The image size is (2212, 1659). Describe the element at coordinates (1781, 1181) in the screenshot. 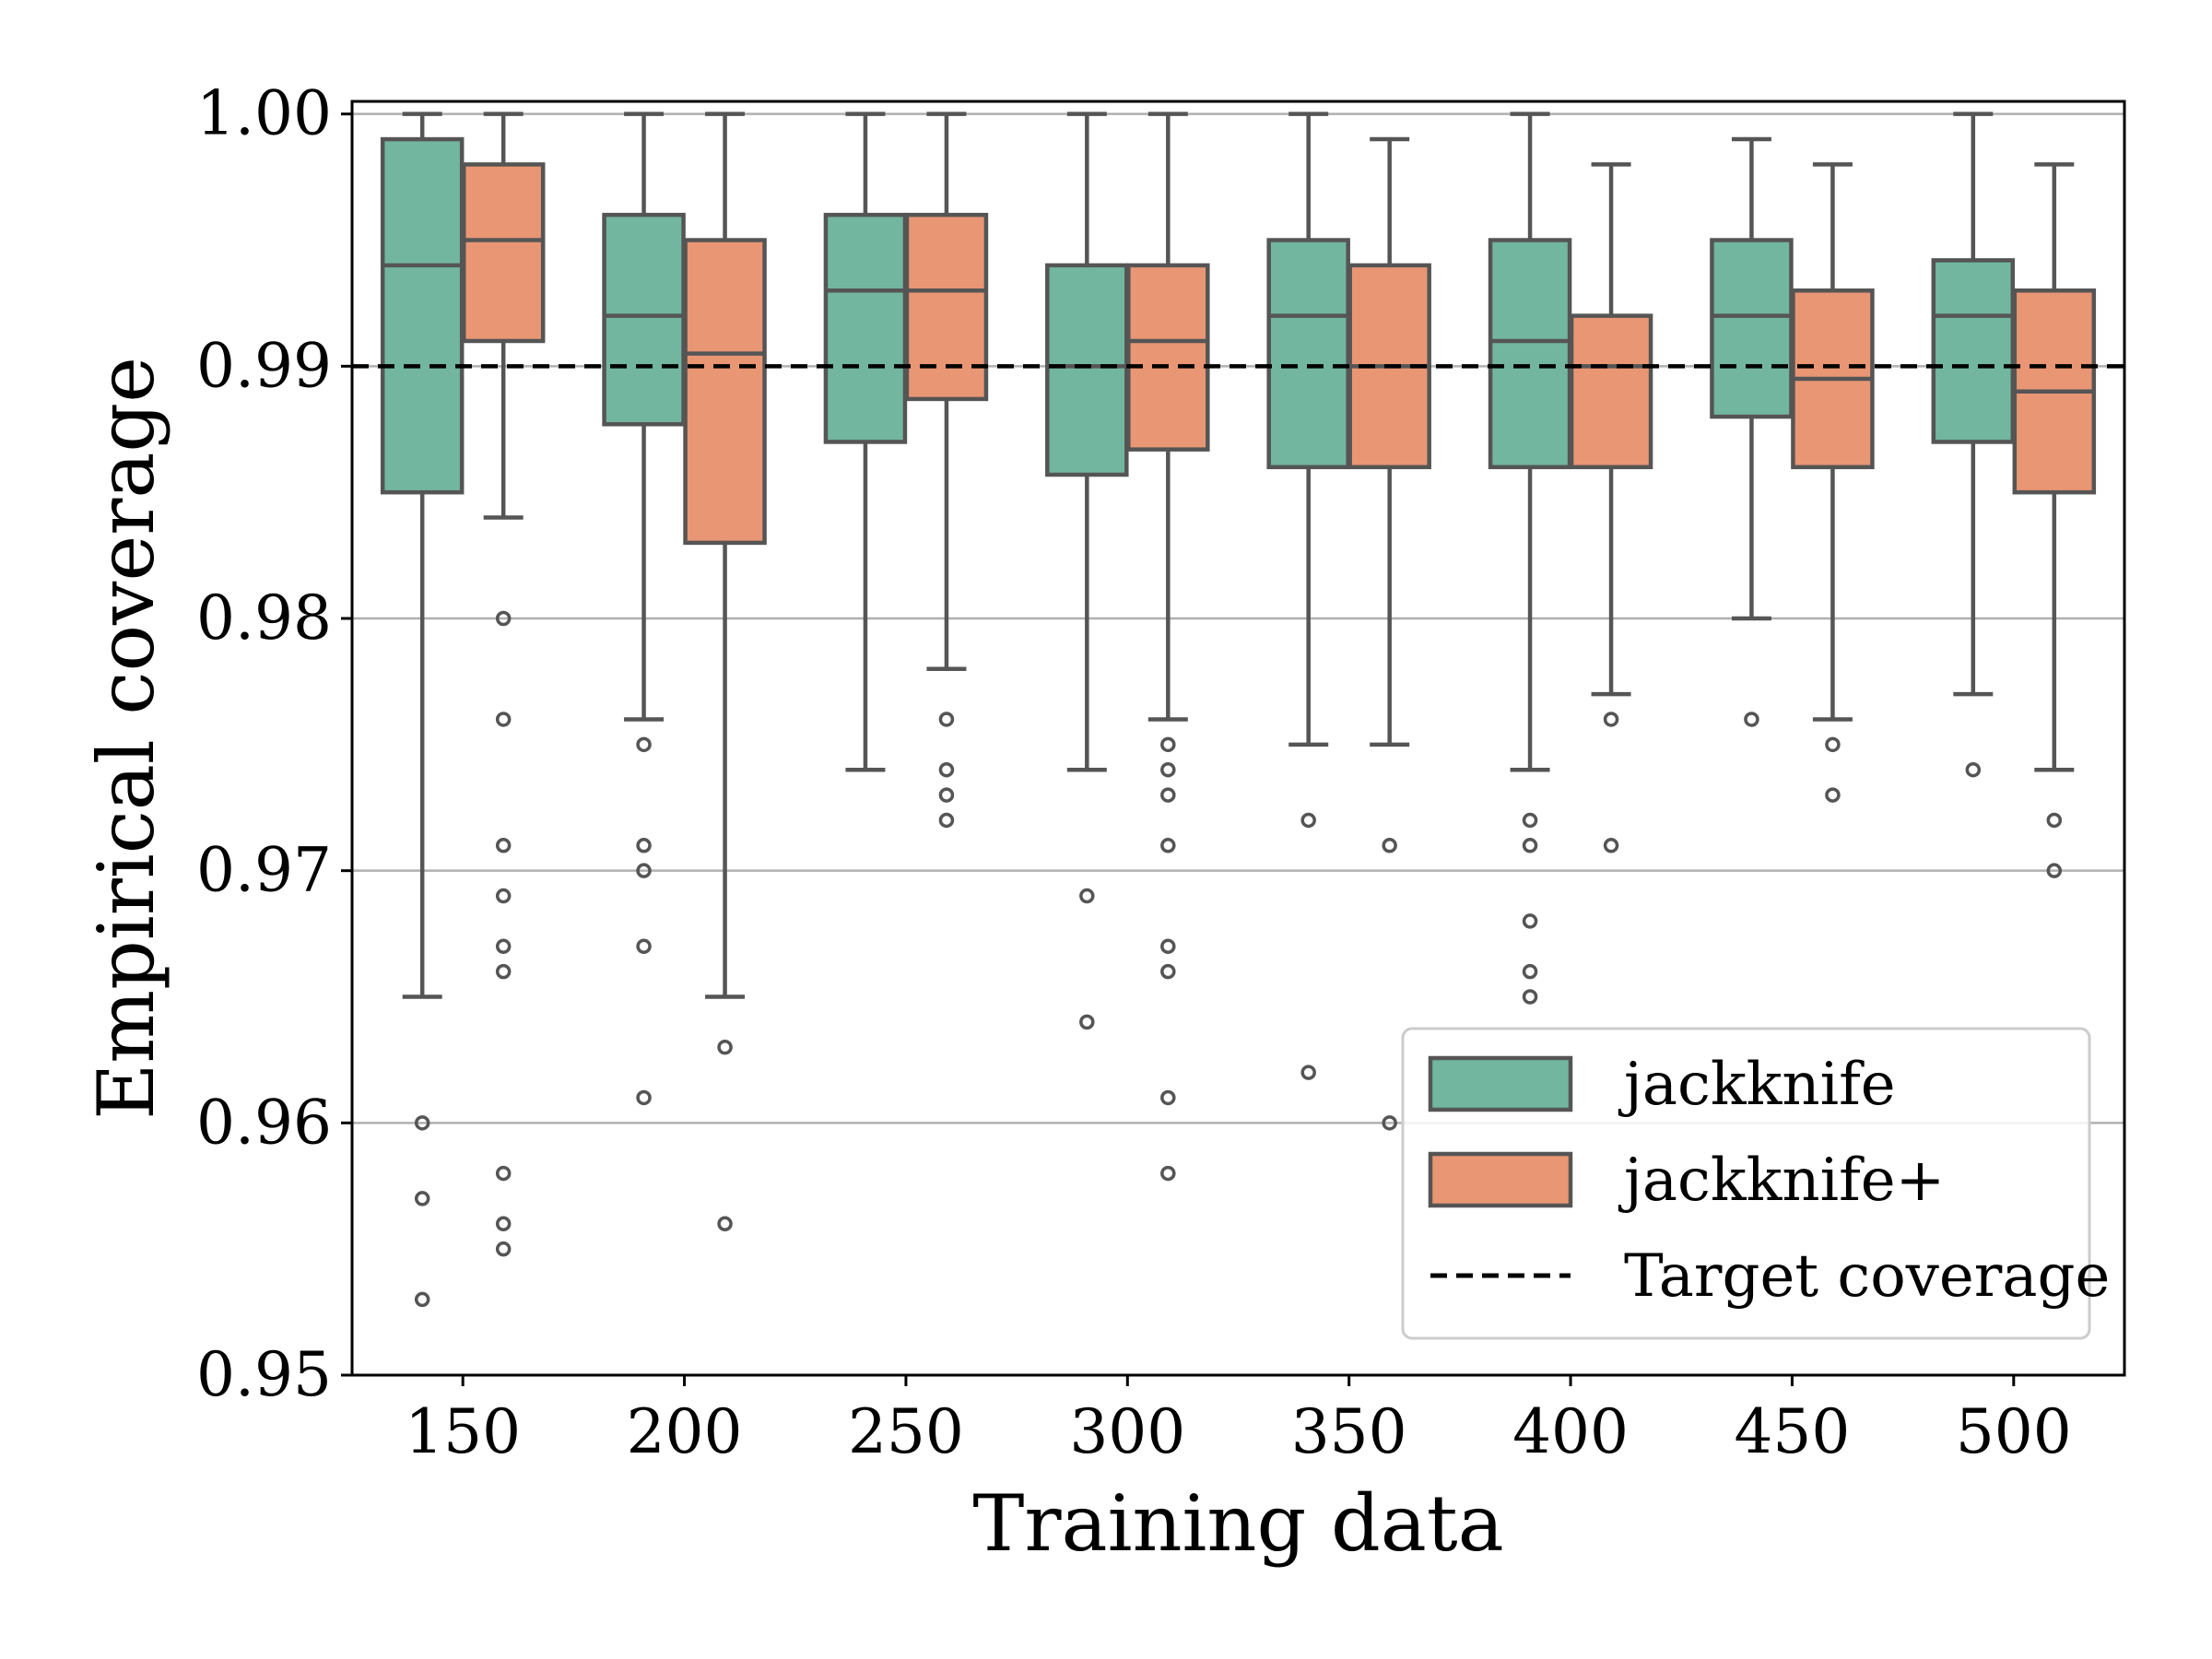

I see `legend-label-jackknife-plus: jackknife+` at that location.